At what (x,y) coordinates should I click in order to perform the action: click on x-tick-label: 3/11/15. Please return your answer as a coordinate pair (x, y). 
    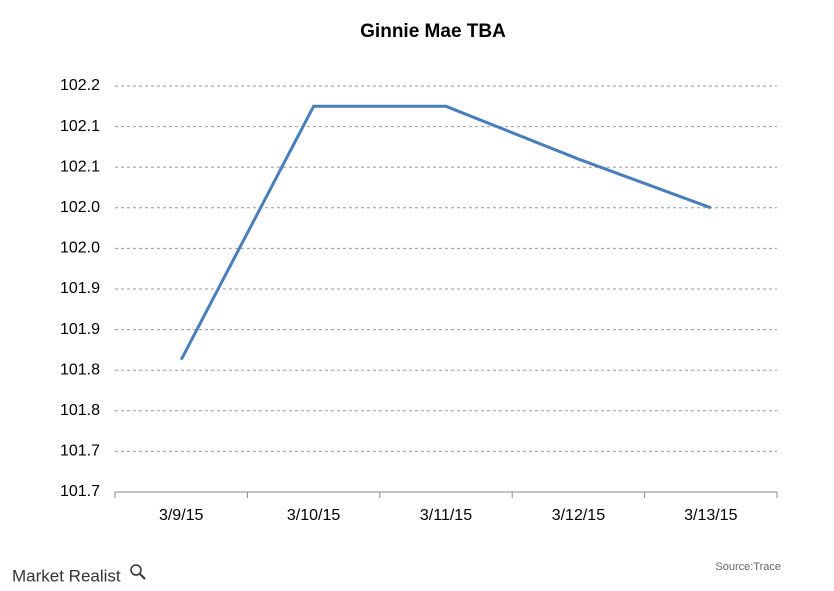
    Looking at the image, I should click on (446, 515).